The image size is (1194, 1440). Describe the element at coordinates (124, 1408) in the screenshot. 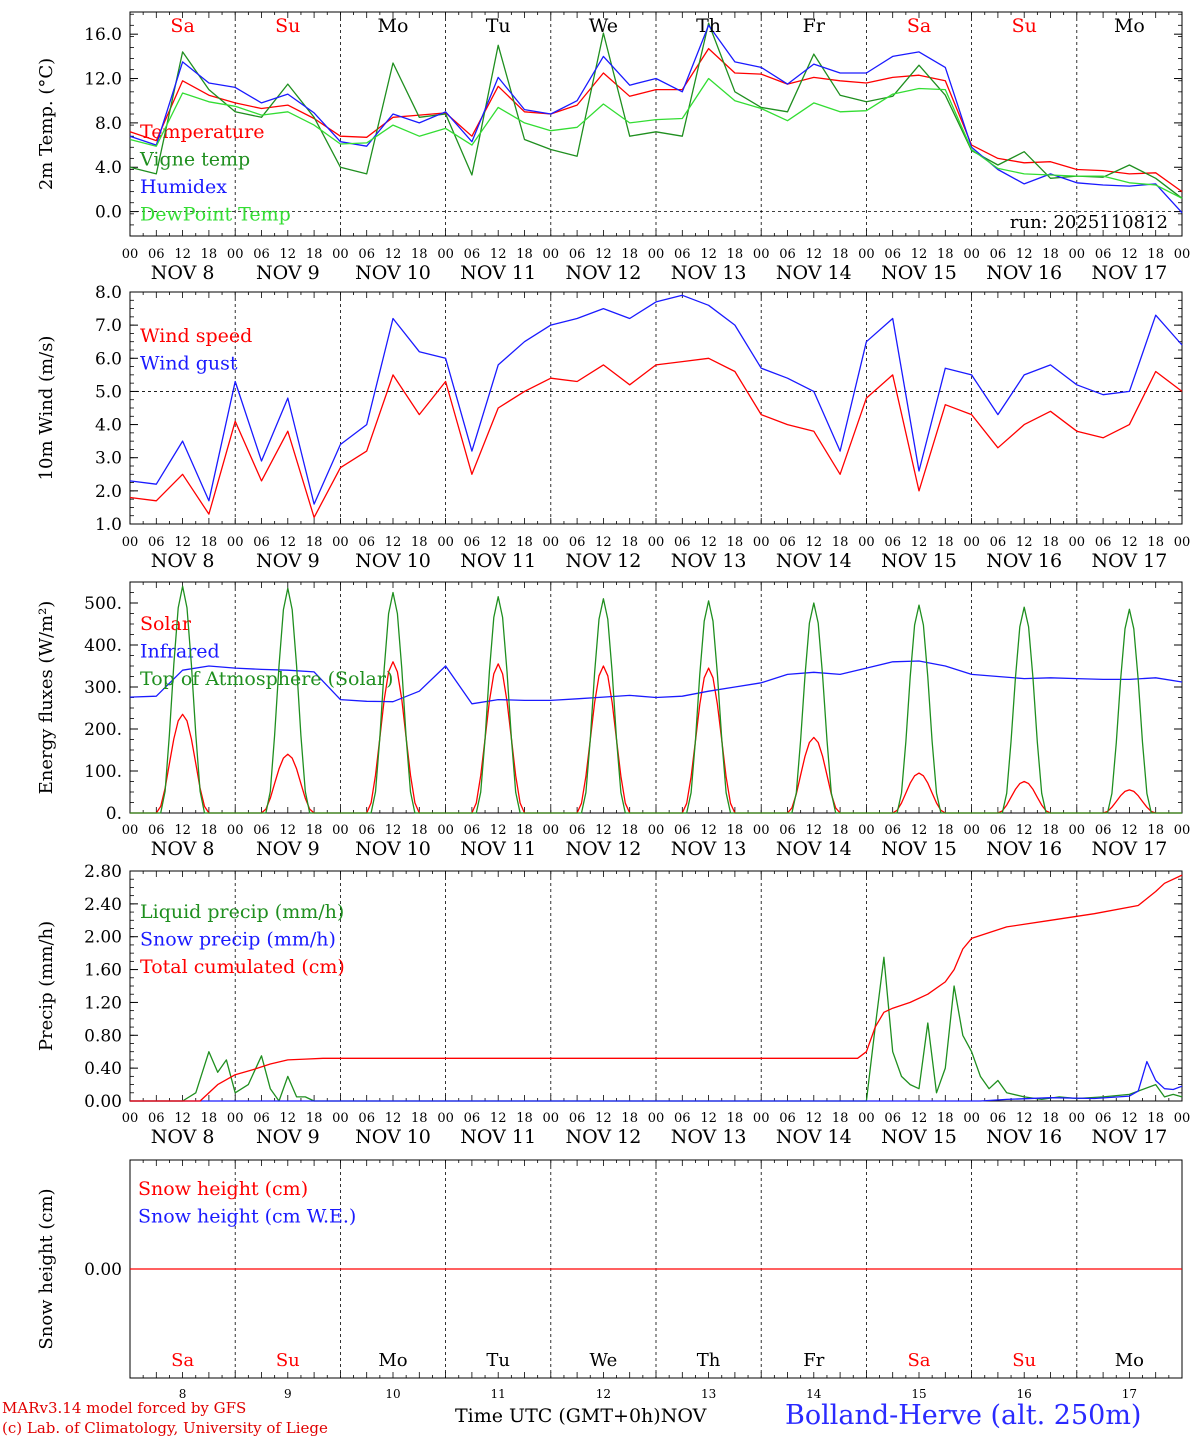

I see `credit-line-1: MARv3.14 model forced by GFS` at that location.